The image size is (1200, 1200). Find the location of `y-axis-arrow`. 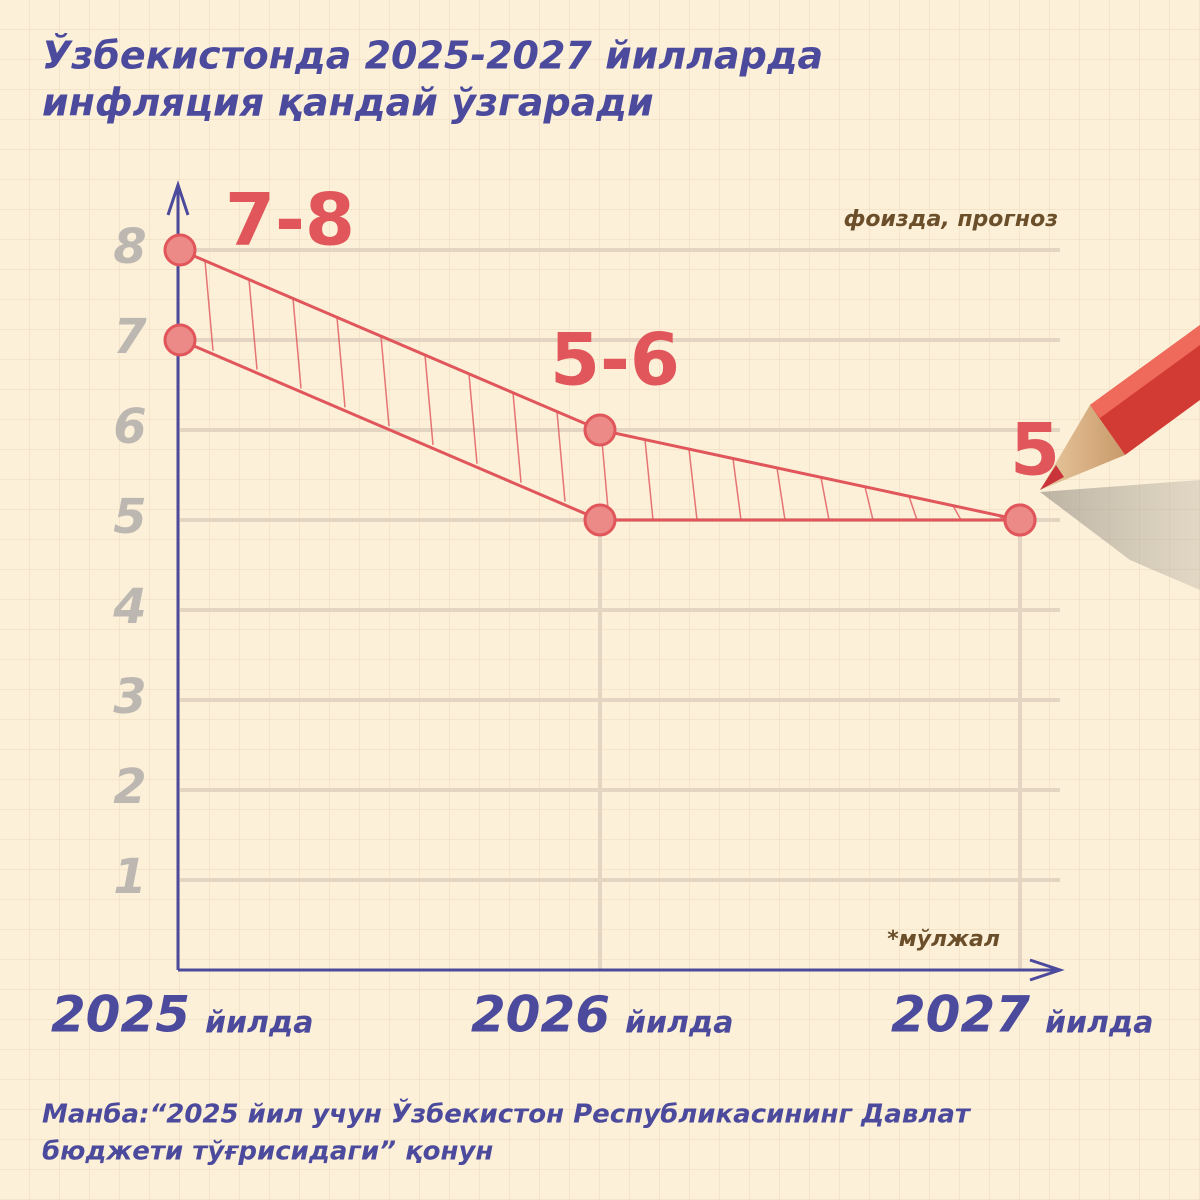

y-axis-arrow is located at coordinates (178, 198).